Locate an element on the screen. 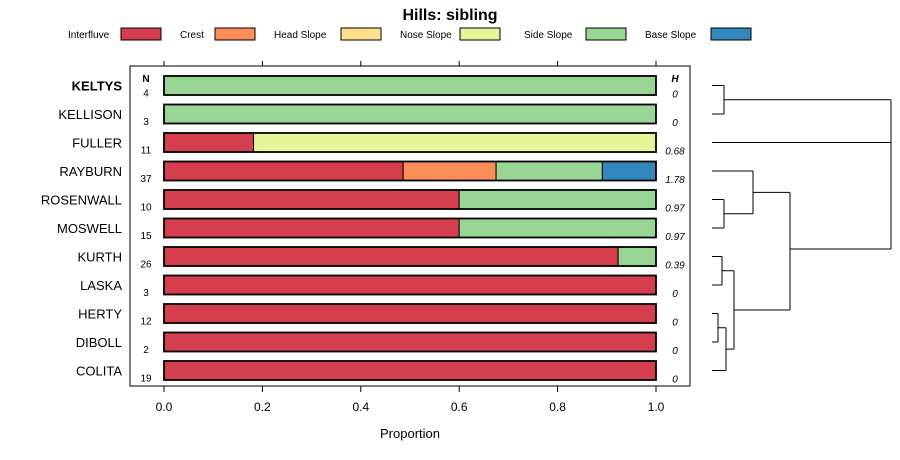 Image resolution: width=900 pixels, height=460 pixels. row-label-fuller: FULLER is located at coordinates (97, 143).